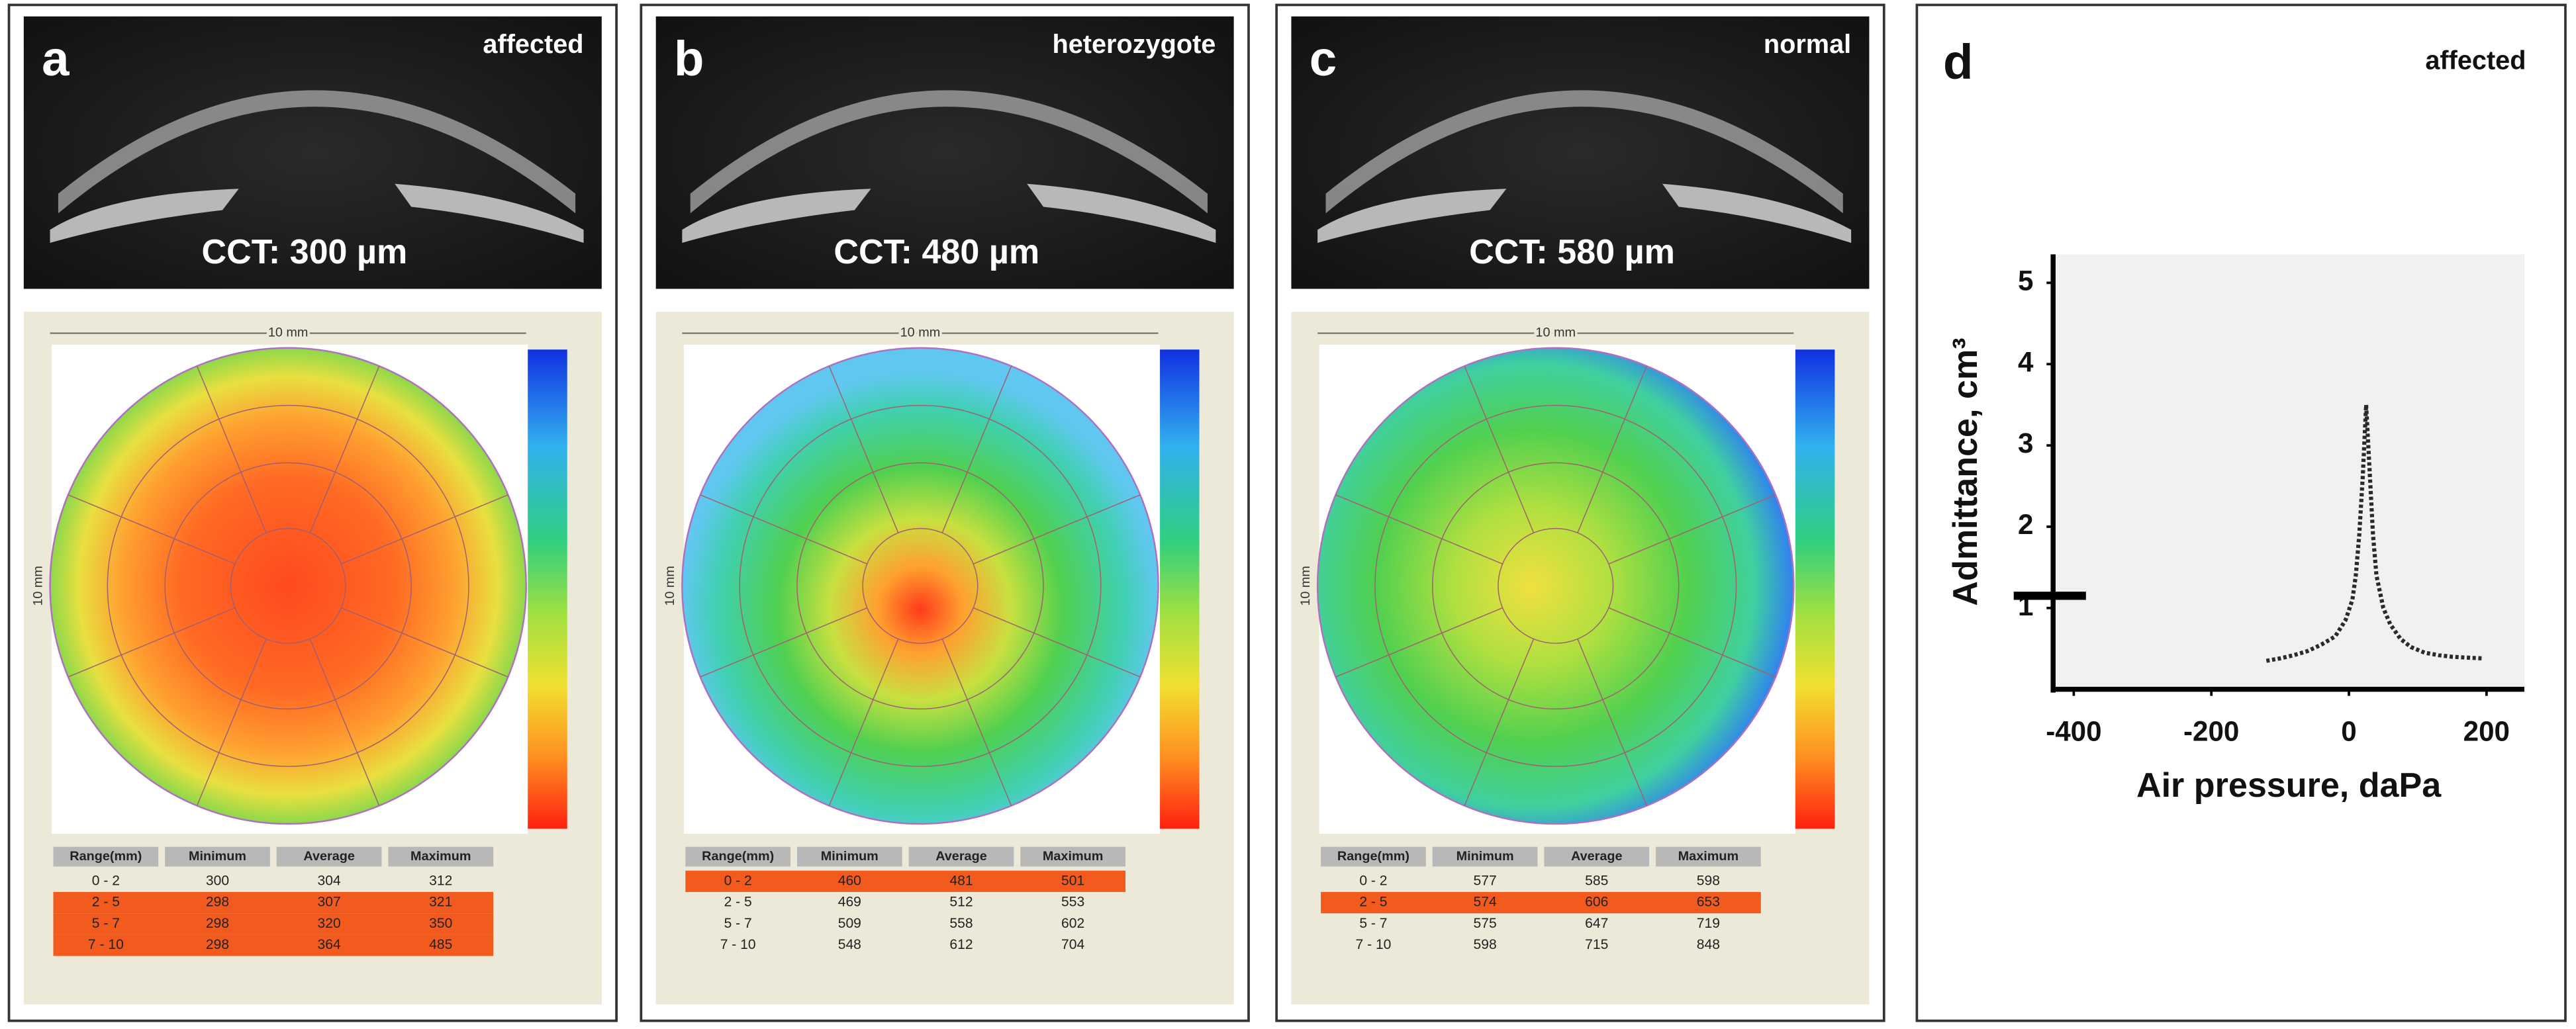  I want to click on table-cell: 548, so click(849, 944).